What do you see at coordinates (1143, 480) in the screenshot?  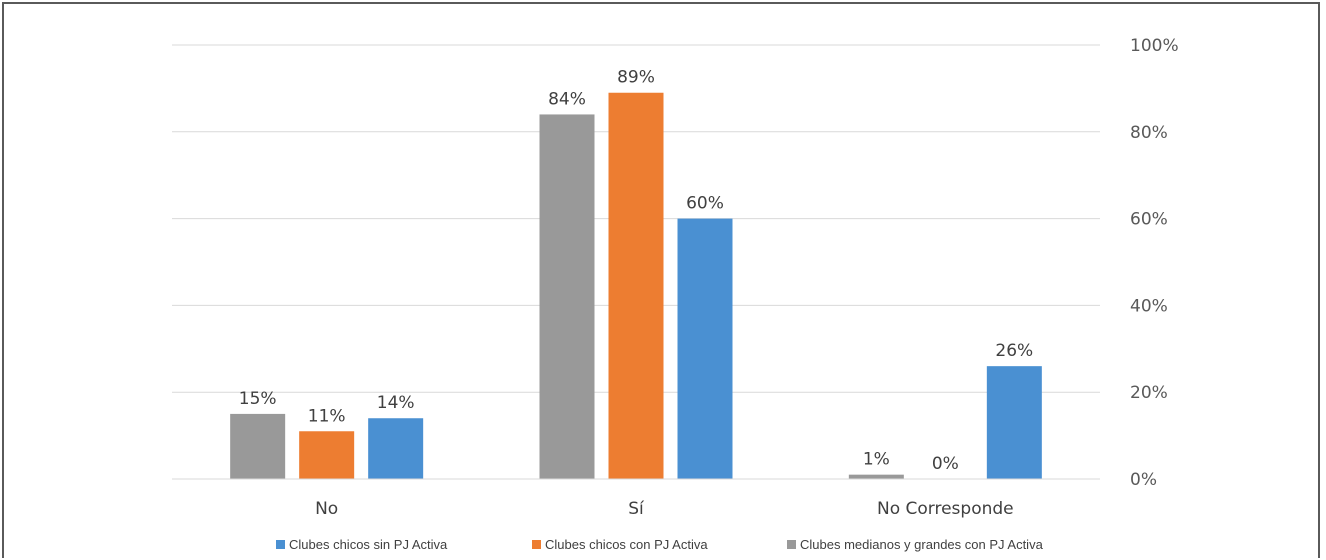 I see `y-tick-label: 0%` at bounding box center [1143, 480].